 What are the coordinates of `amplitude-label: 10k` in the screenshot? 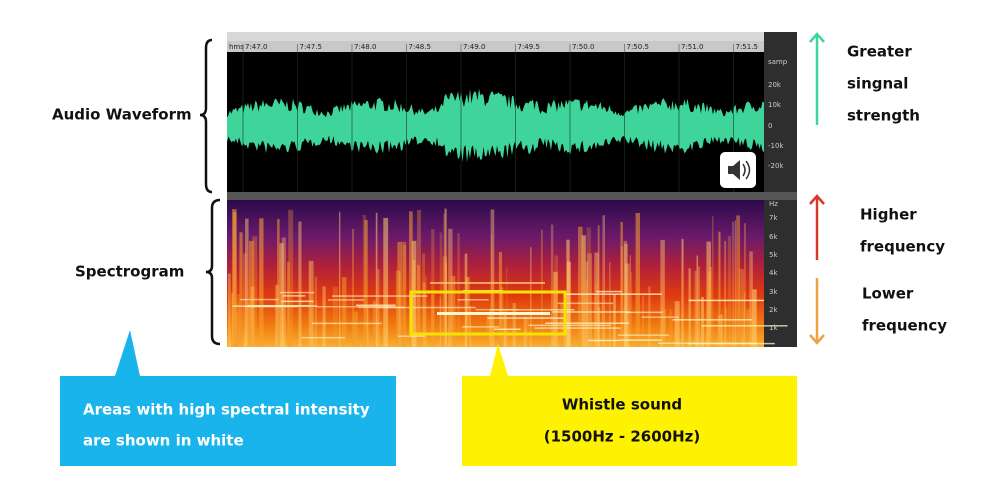 It's located at (775, 105).